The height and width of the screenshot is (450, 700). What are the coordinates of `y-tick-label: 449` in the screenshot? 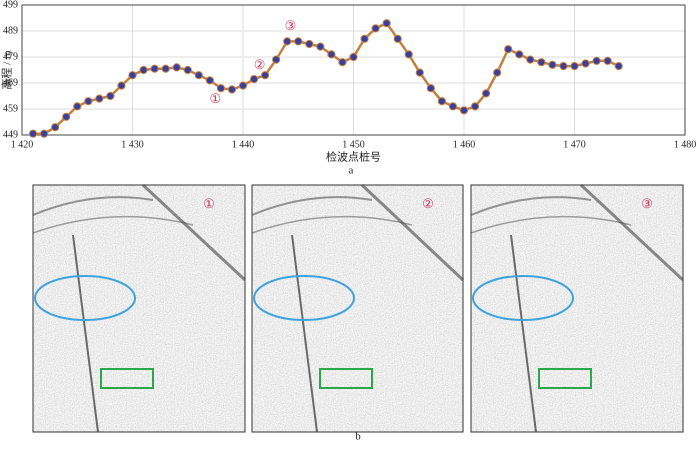 It's located at (10, 134).